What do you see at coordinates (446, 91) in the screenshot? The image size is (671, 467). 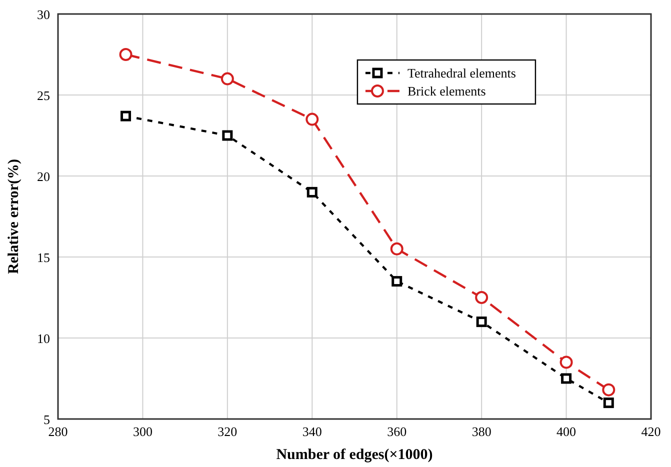 I see `legend-label: Brick elements` at bounding box center [446, 91].